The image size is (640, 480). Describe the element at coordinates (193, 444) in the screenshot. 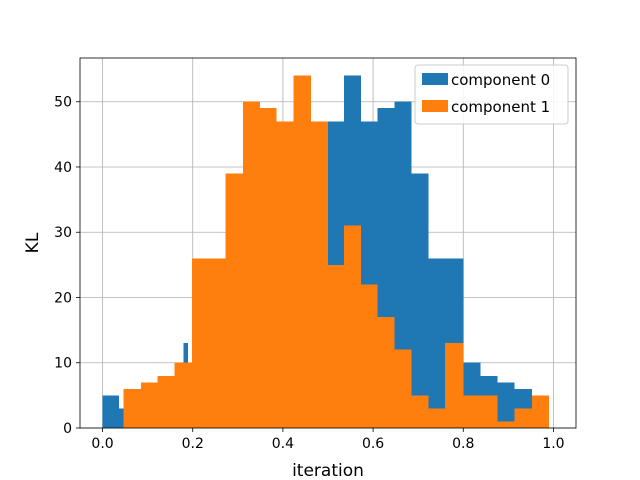

I see `x-tick-label: 0.2` at that location.